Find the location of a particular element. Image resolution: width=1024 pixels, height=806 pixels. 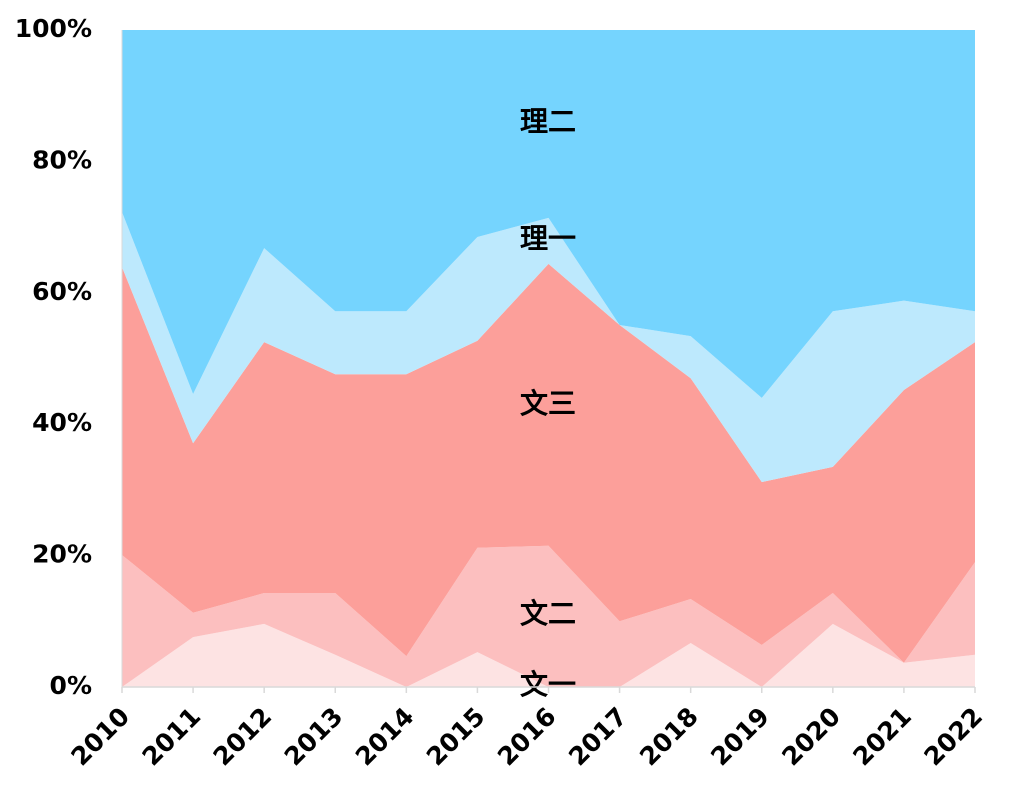

x-tick-label: 2019 is located at coordinates (740, 737).